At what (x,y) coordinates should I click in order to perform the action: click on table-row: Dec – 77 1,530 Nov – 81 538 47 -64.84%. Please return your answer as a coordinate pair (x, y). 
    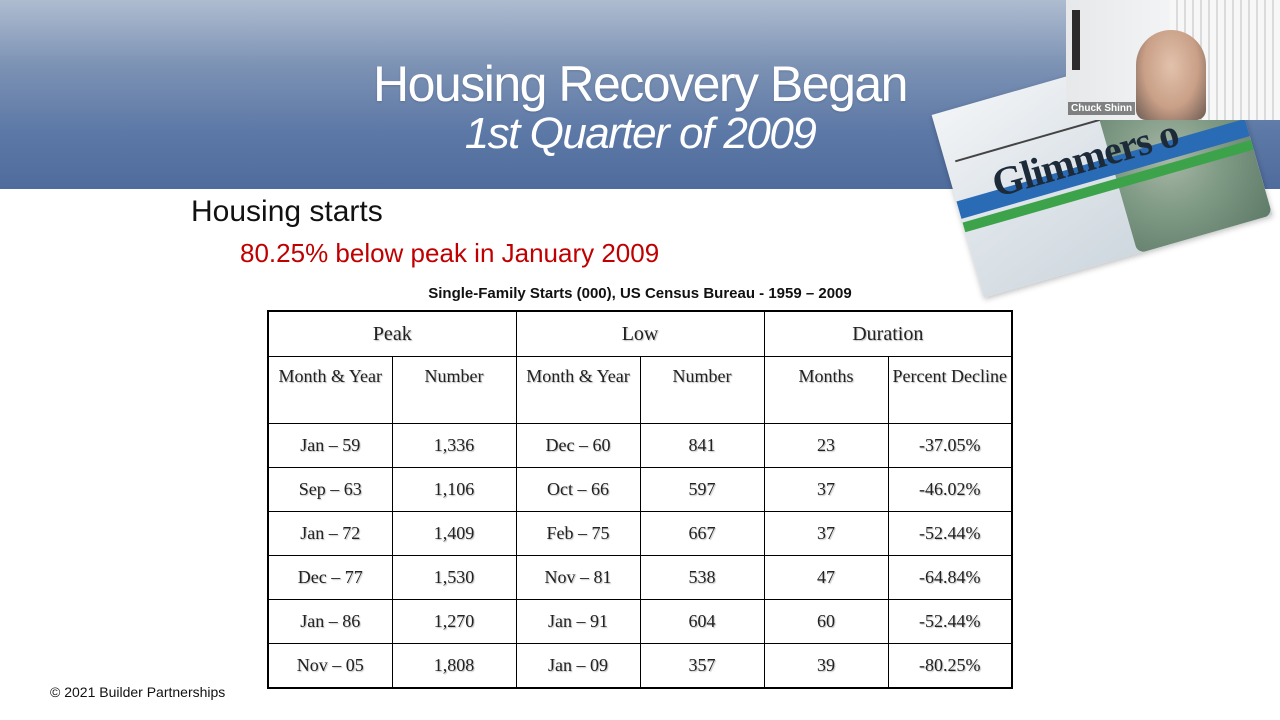
    Looking at the image, I should click on (640, 577).